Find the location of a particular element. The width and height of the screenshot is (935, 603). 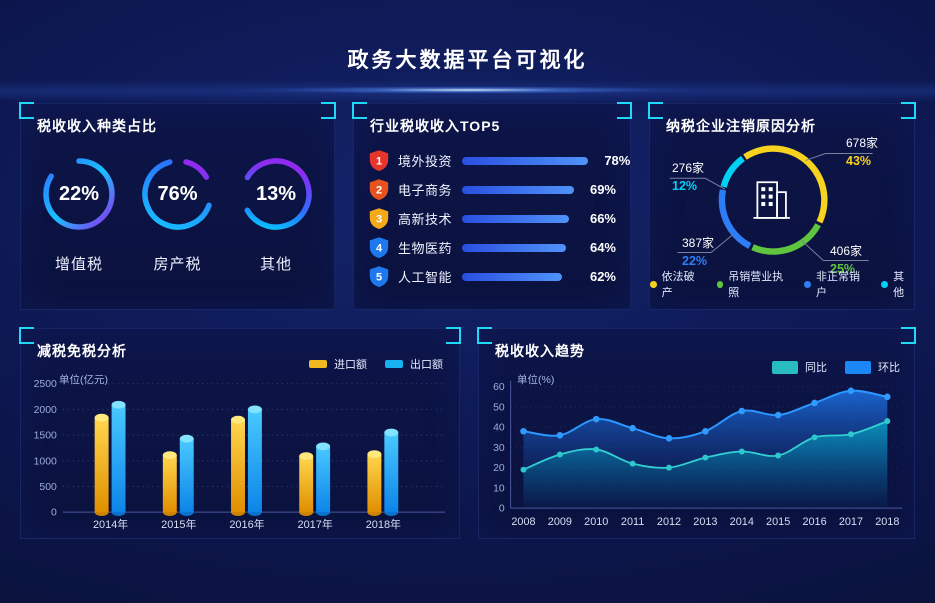

svg-text: 10 is located at coordinates (499, 488).